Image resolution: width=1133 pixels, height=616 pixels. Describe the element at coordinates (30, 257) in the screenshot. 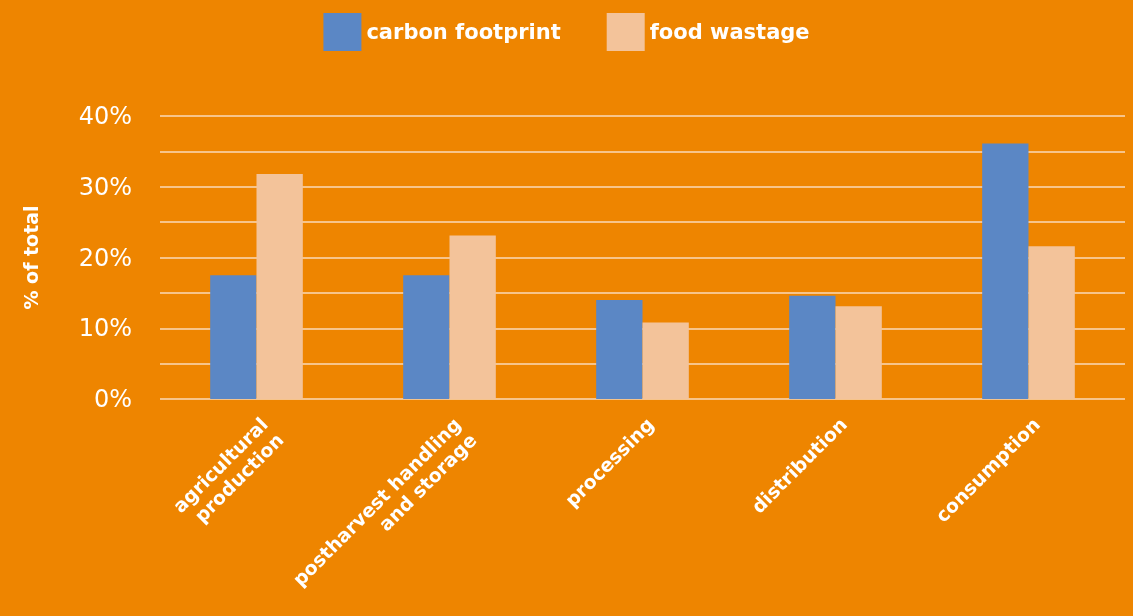

I see `y-axis-title: % of total` at that location.